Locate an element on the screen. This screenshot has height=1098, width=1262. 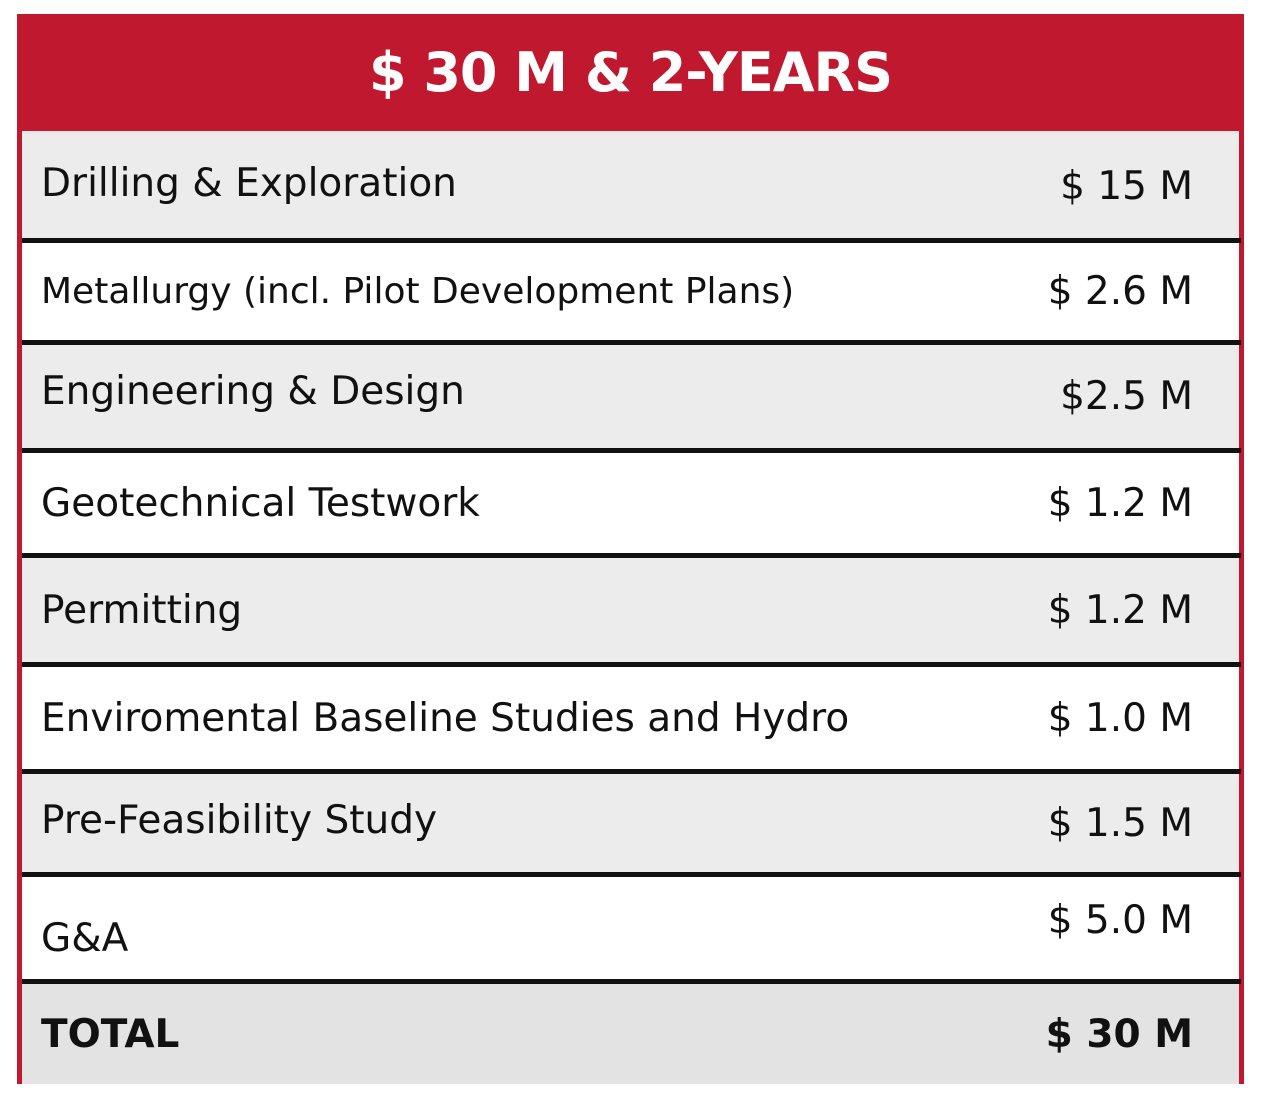
table-row-prefeasibility: Pre-Feasibility Study $ 1.5 M is located at coordinates (630, 823).